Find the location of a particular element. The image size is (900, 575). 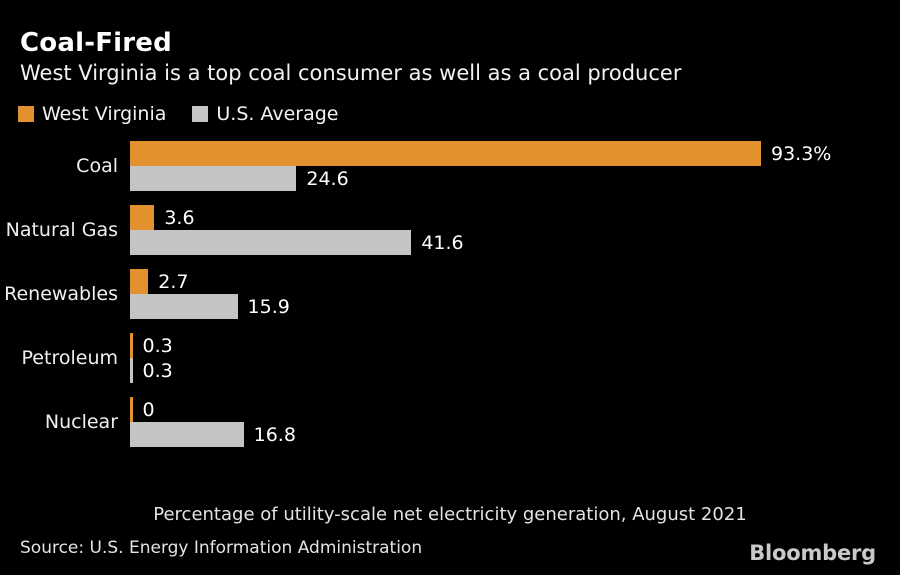

legend-label: U.S. Average is located at coordinates (277, 114).